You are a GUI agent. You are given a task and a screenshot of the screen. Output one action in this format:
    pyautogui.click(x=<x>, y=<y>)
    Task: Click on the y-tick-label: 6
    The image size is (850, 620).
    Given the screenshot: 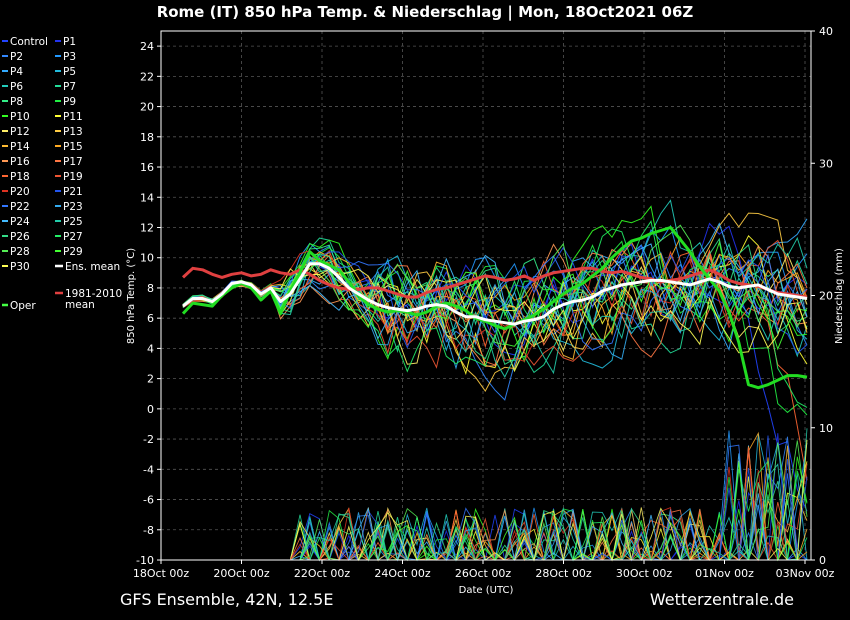 What is the action you would take?
    pyautogui.click(x=150, y=318)
    